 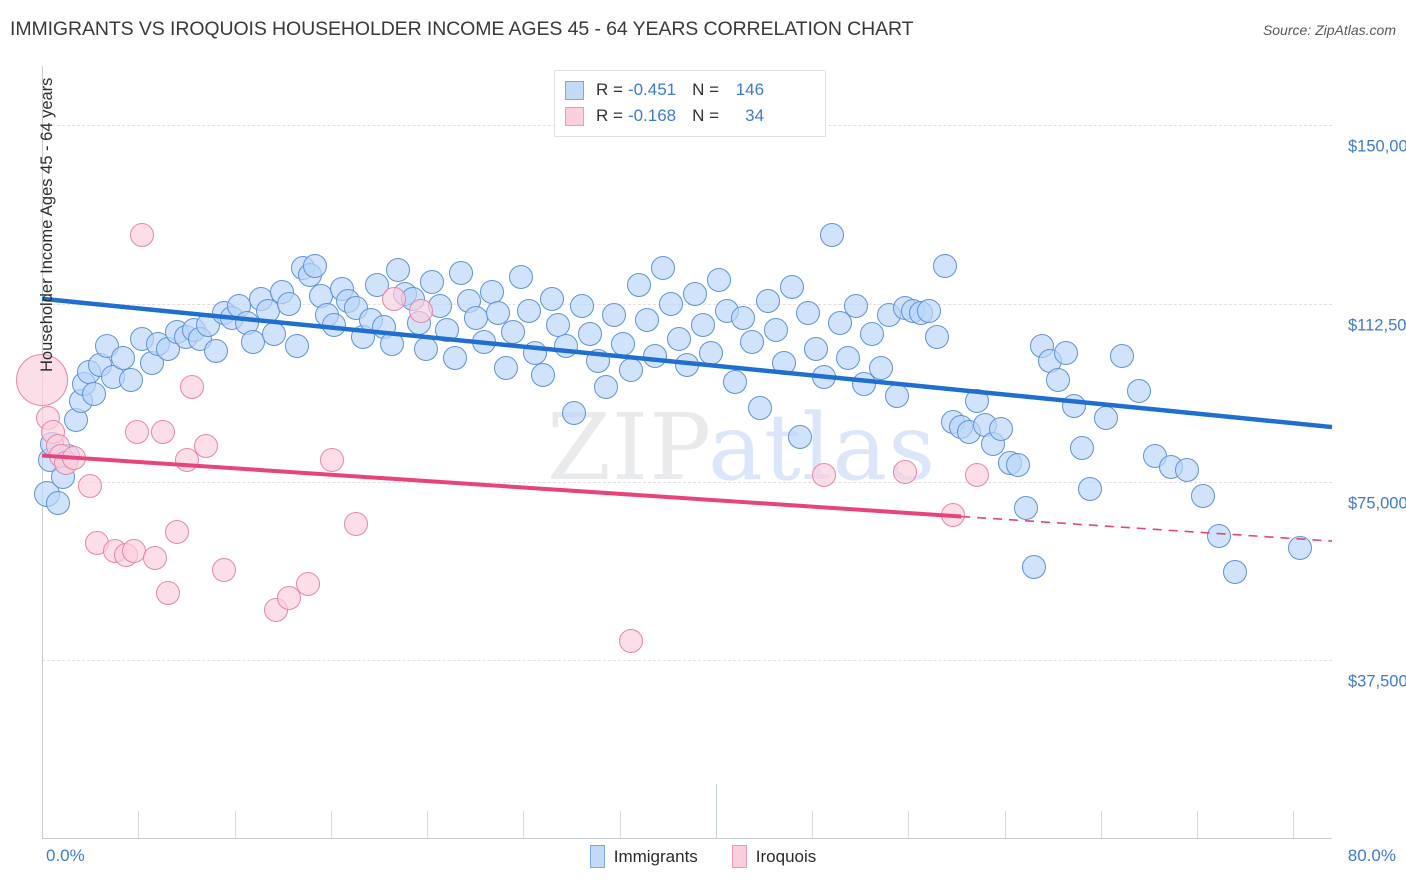 What do you see at coordinates (786, 856) in the screenshot?
I see `legend-label: Iroquois` at bounding box center [786, 856].